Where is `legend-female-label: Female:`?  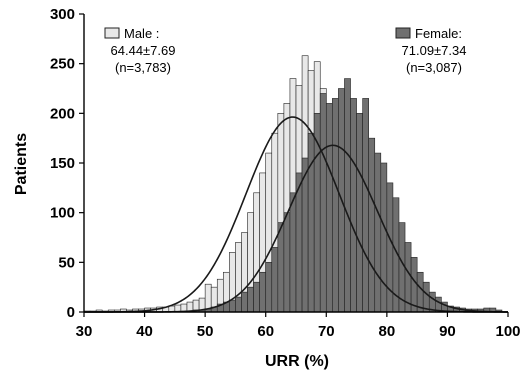
legend-female-label: Female: is located at coordinates (438, 33).